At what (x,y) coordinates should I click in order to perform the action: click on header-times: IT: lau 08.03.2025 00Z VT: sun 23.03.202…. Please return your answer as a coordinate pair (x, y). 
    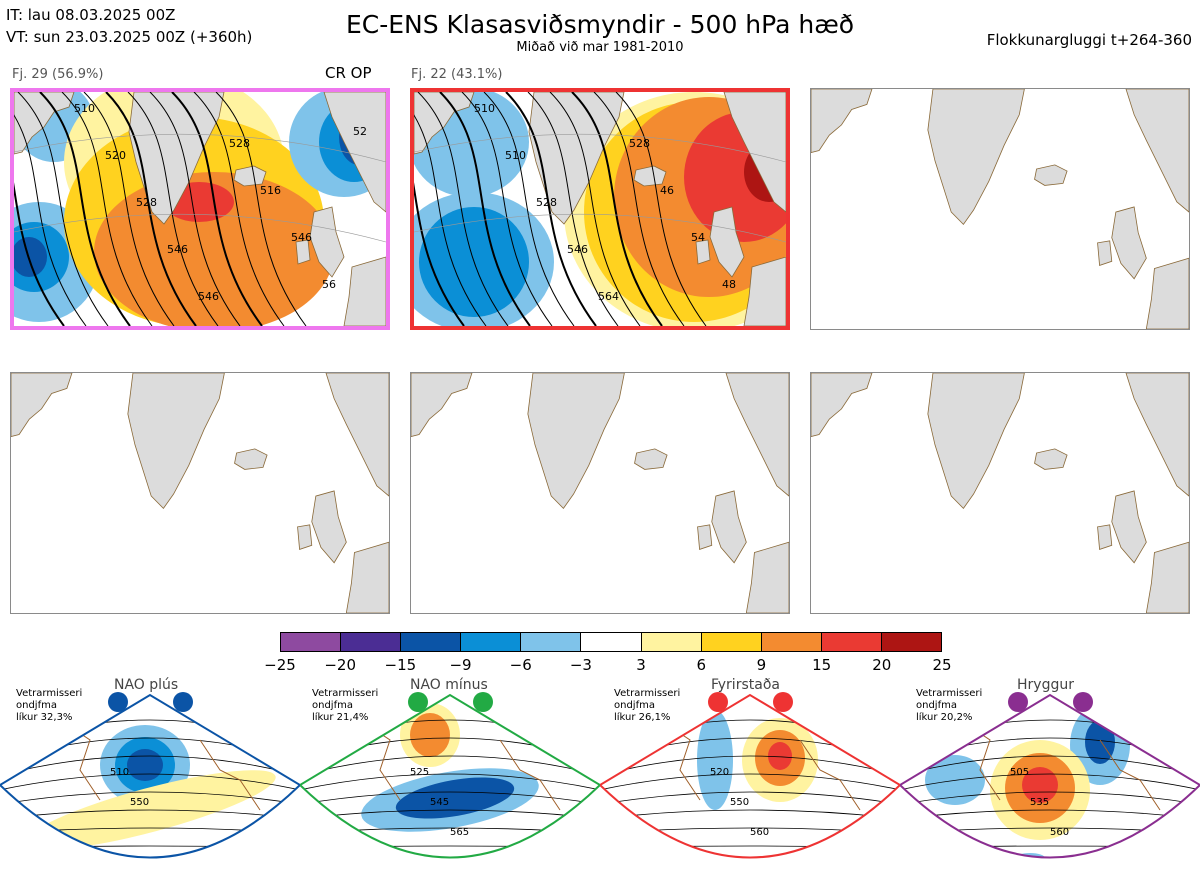
    Looking at the image, I should click on (129, 26).